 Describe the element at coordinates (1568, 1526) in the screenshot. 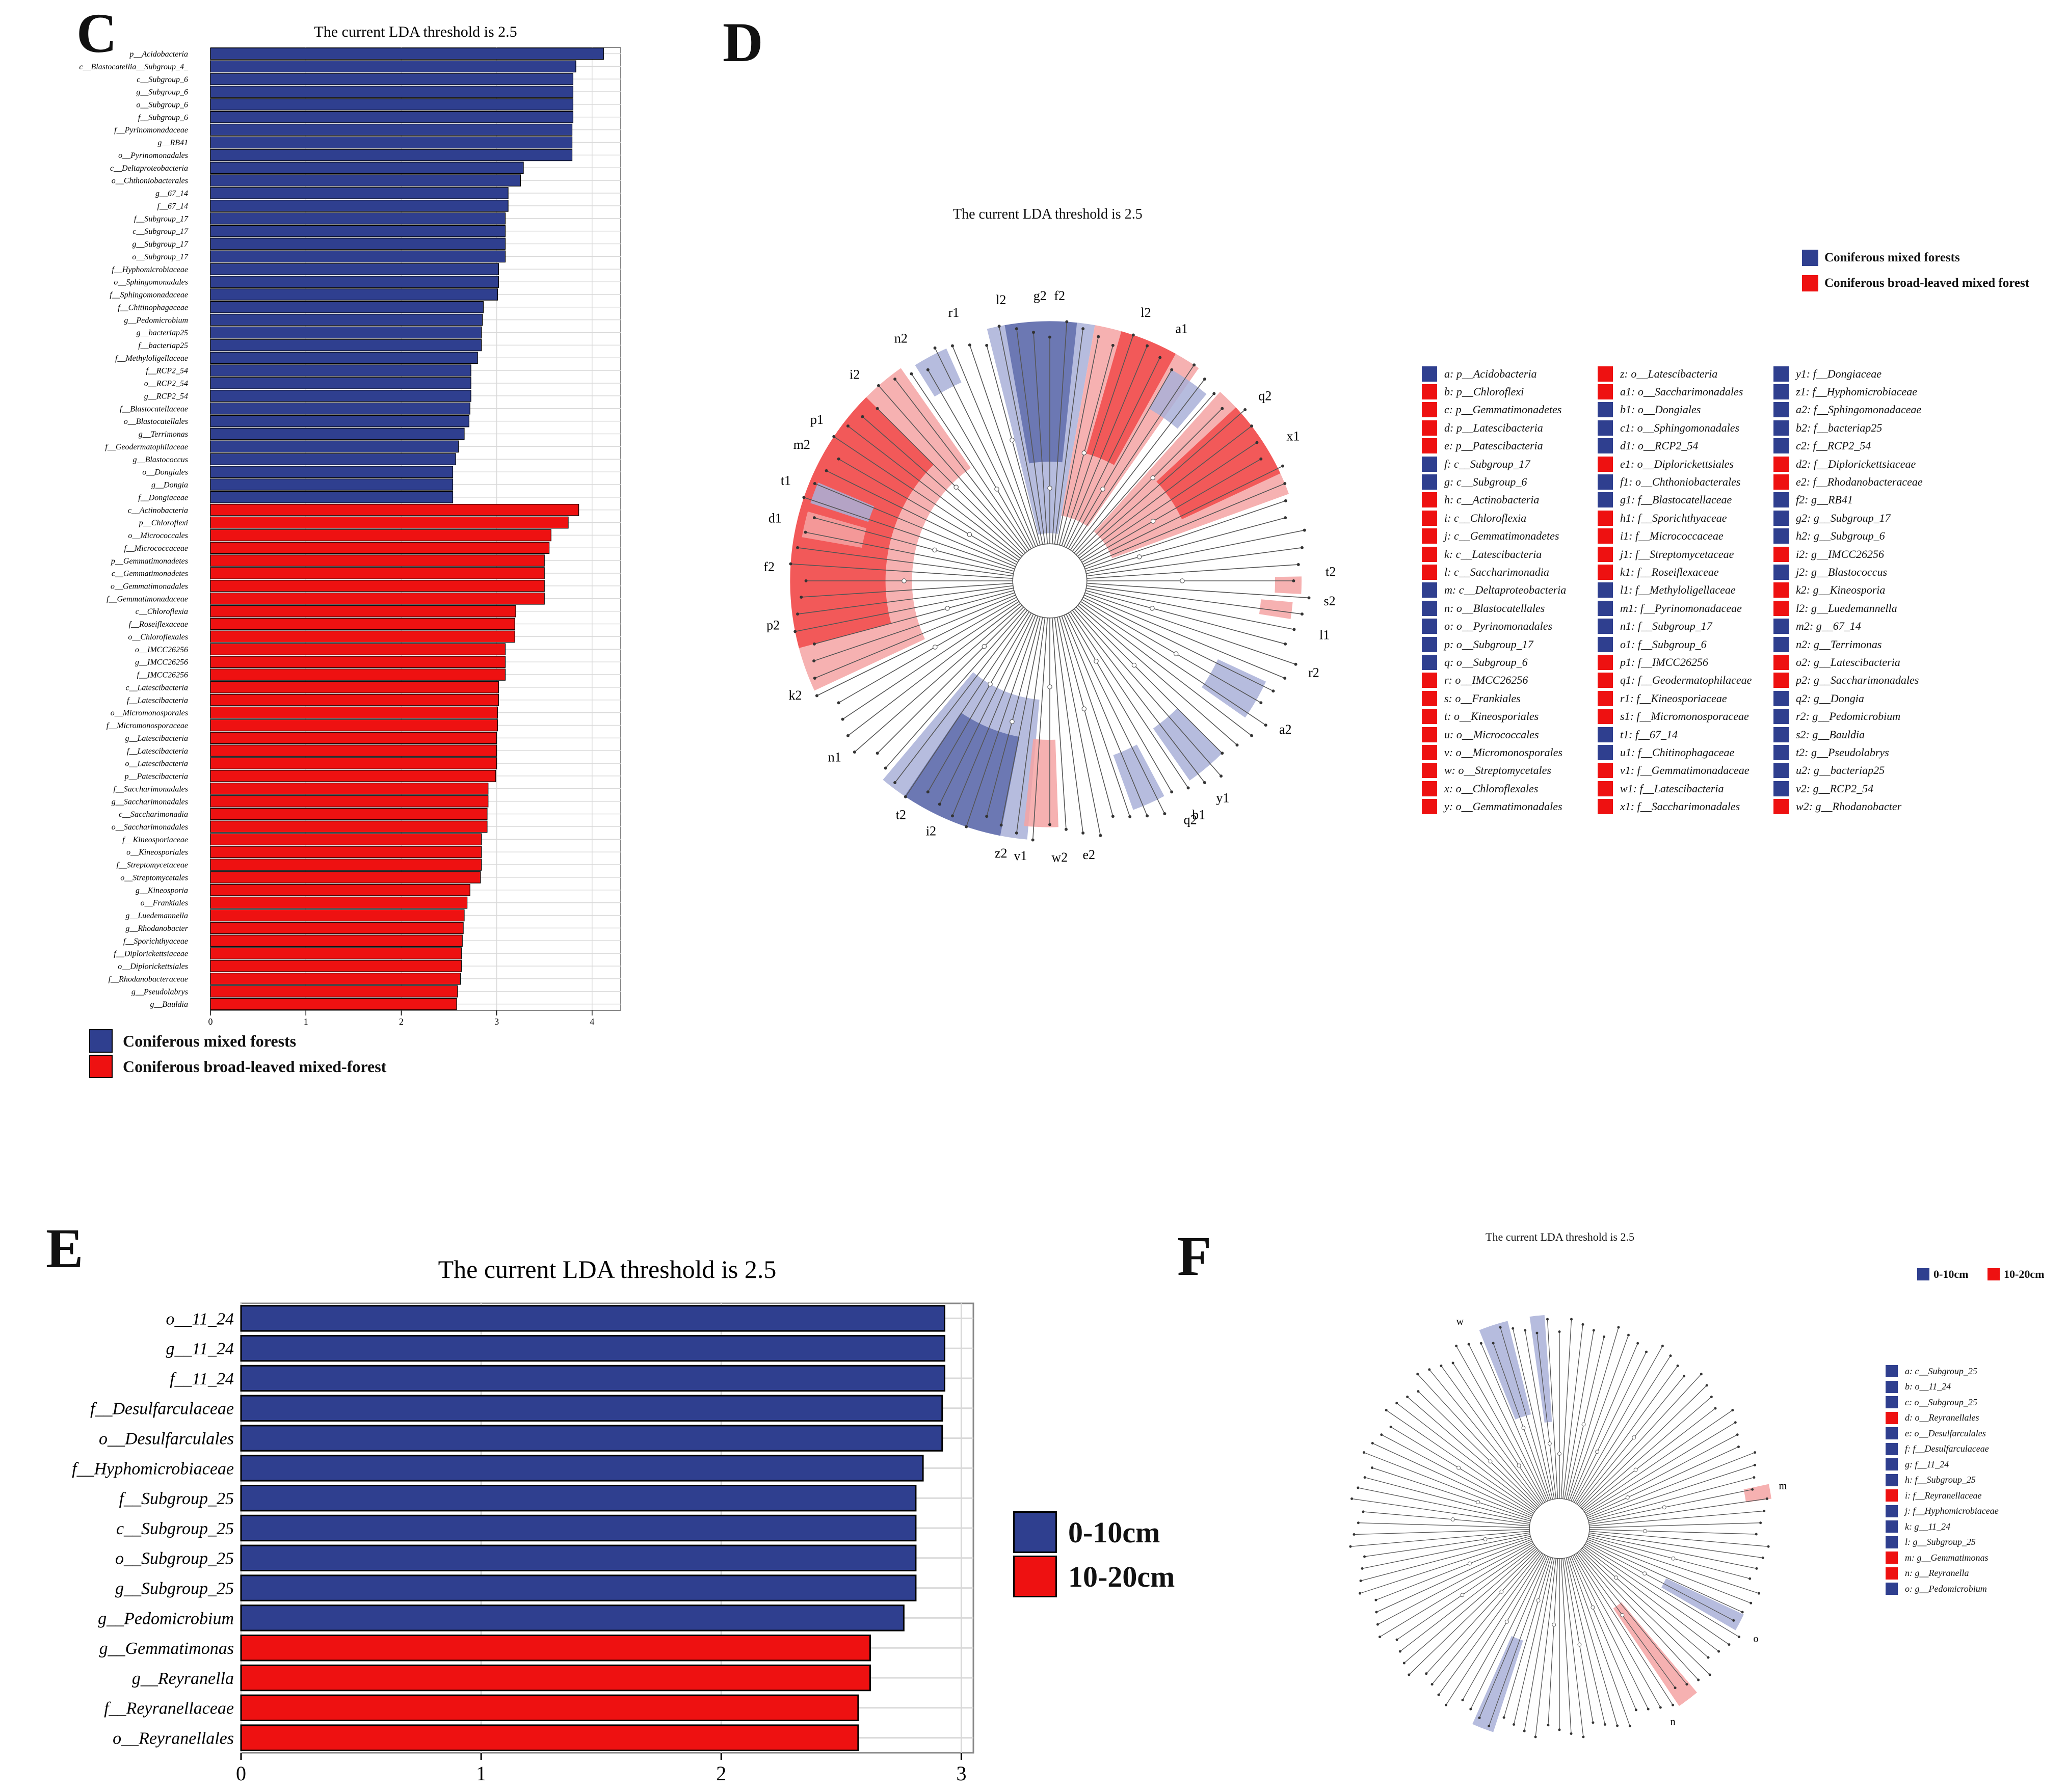

I see `panel-f-cladogram: w m n o` at that location.